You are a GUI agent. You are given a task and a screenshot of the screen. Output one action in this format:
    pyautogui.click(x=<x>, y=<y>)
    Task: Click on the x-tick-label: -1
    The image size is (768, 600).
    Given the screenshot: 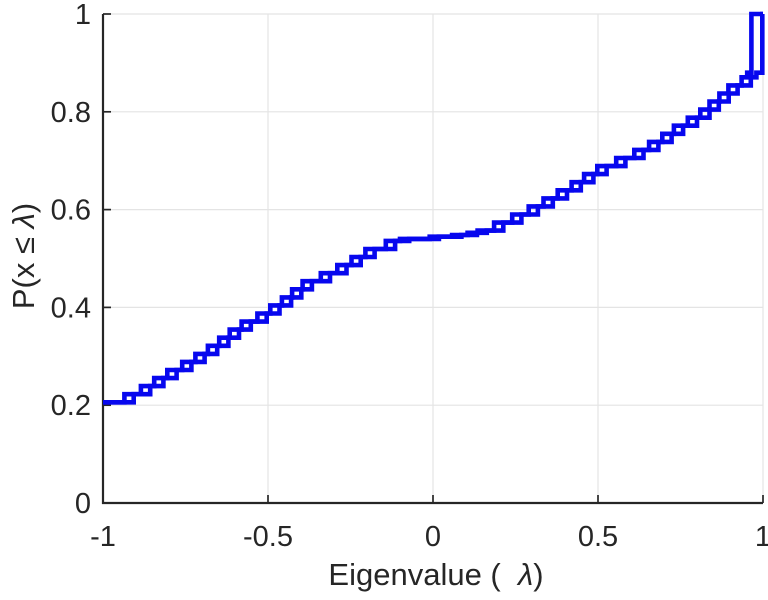 What is the action you would take?
    pyautogui.click(x=103, y=537)
    